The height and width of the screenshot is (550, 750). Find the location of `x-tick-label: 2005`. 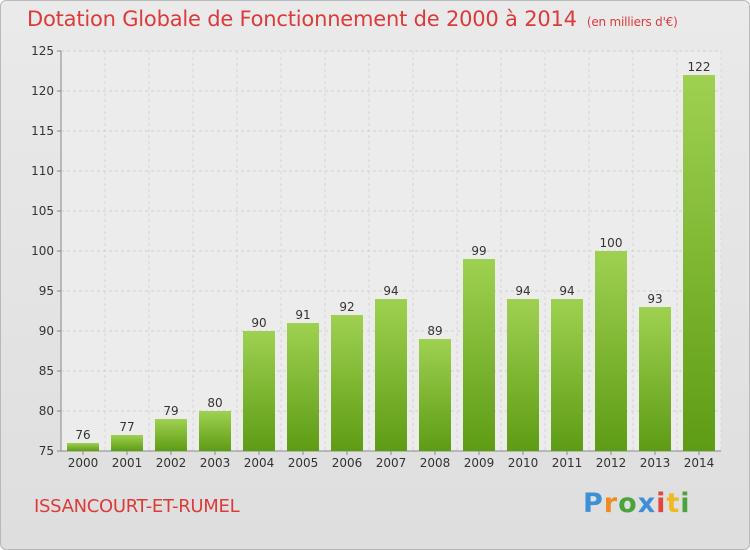

x-tick-label: 2005 is located at coordinates (303, 463).